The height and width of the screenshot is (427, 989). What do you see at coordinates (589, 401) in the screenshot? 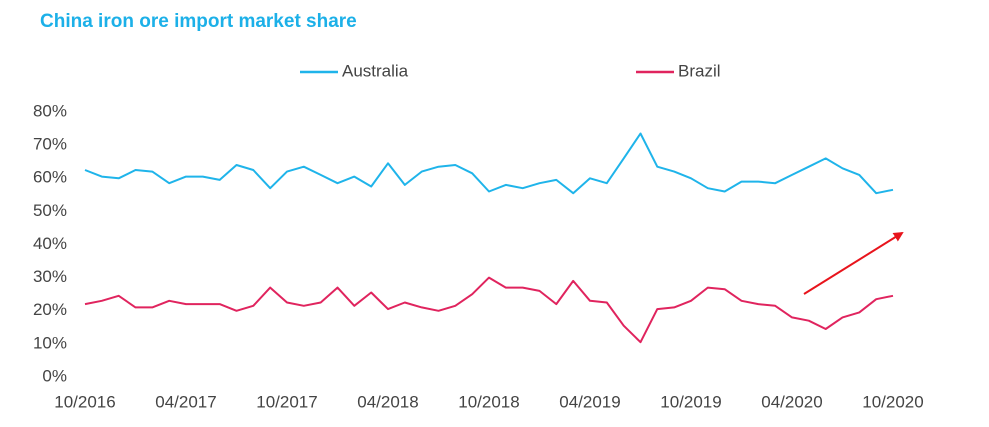
I see `x-tick-label: 04/2019` at bounding box center [589, 401].